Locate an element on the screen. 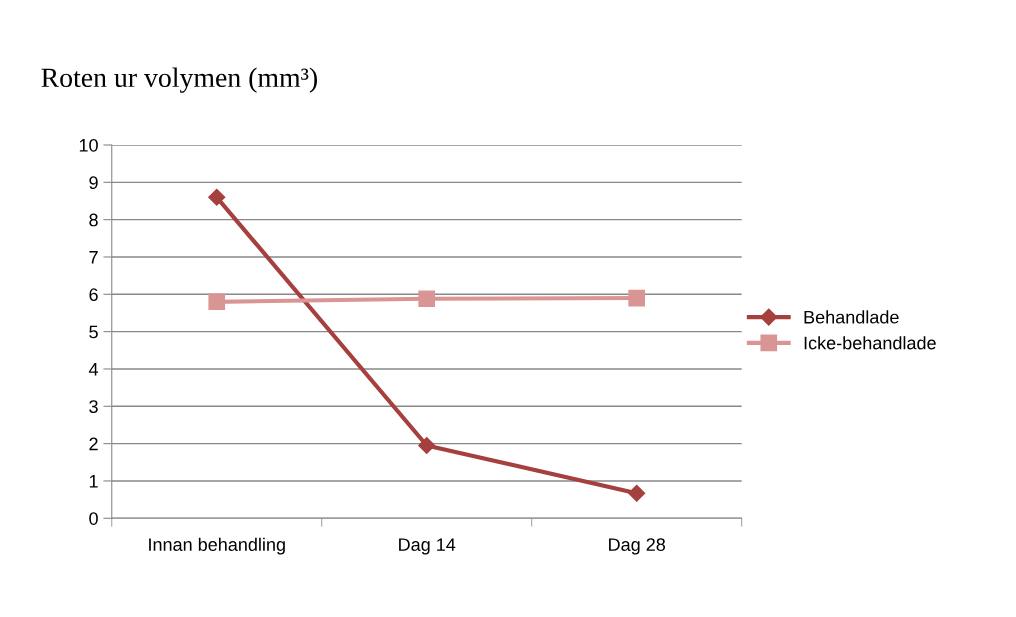 Image resolution: width=1016 pixels, height=617 pixels. legend-label: Icke-behandlade is located at coordinates (870, 343).